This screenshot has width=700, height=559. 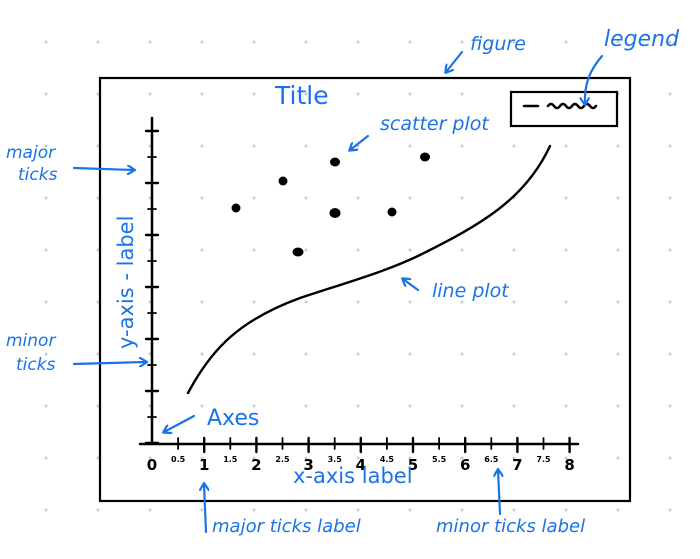 I want to click on x-major-tick-label: 1, so click(x=204, y=465).